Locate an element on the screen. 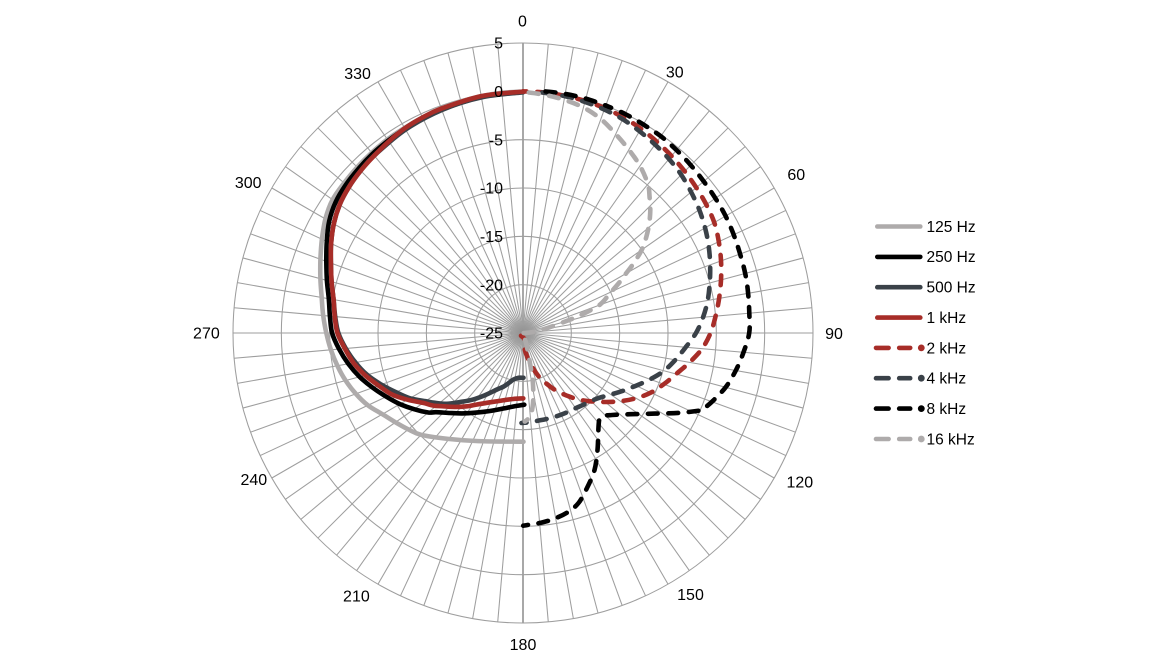 This screenshot has width=1174, height=672. svg-text: -25 is located at coordinates (491, 334).